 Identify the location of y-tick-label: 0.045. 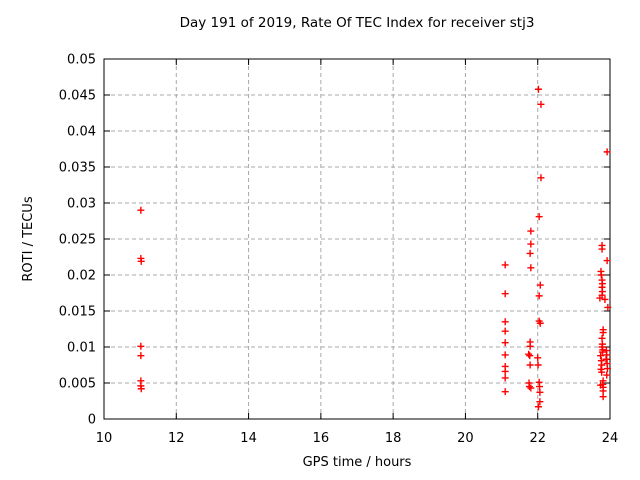
(77, 96).